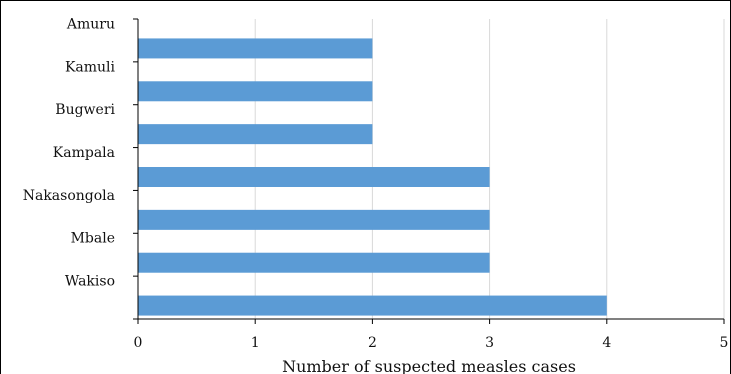  I want to click on category-label-mbale: Mbale, so click(93, 239).